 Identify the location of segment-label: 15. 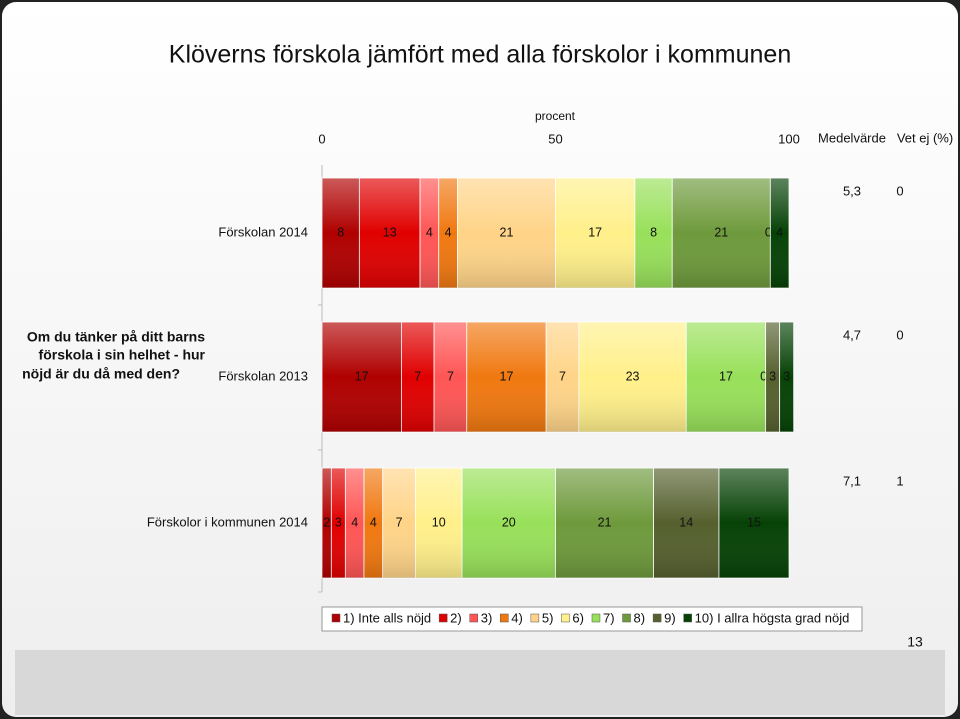
(754, 522).